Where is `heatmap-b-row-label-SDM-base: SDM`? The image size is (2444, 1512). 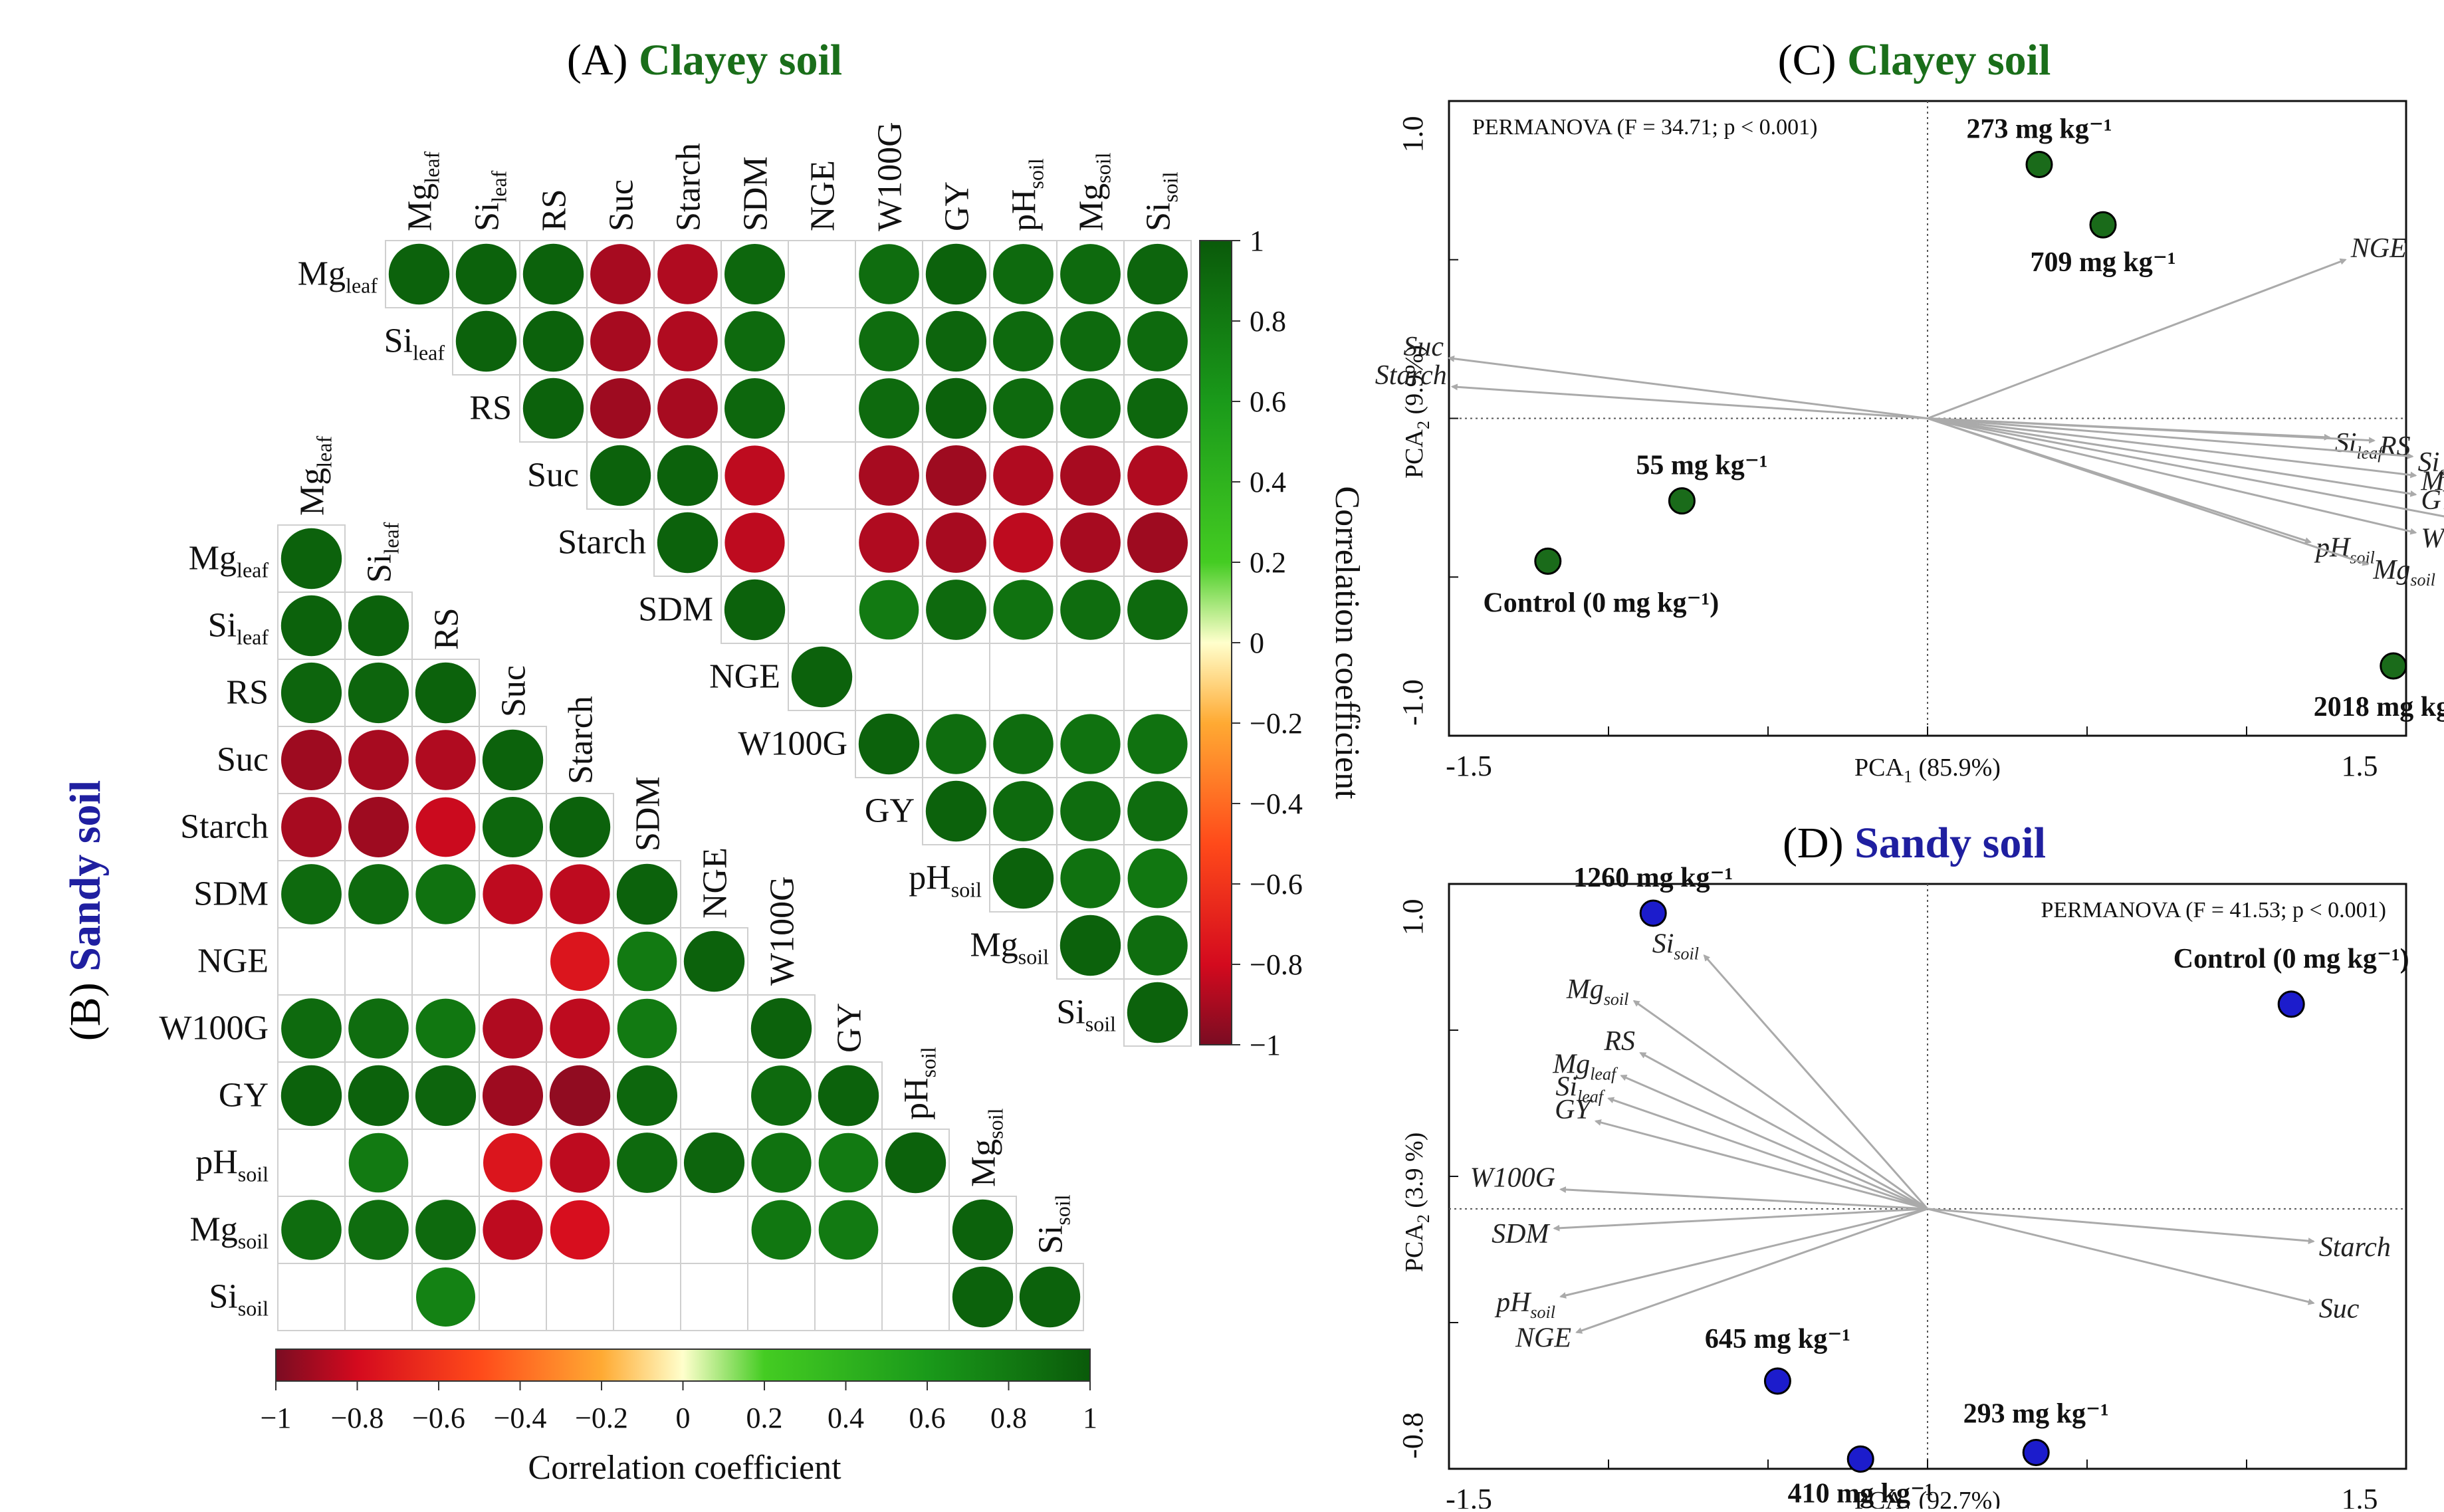
heatmap-b-row-label-SDM-base: SDM is located at coordinates (231, 894).